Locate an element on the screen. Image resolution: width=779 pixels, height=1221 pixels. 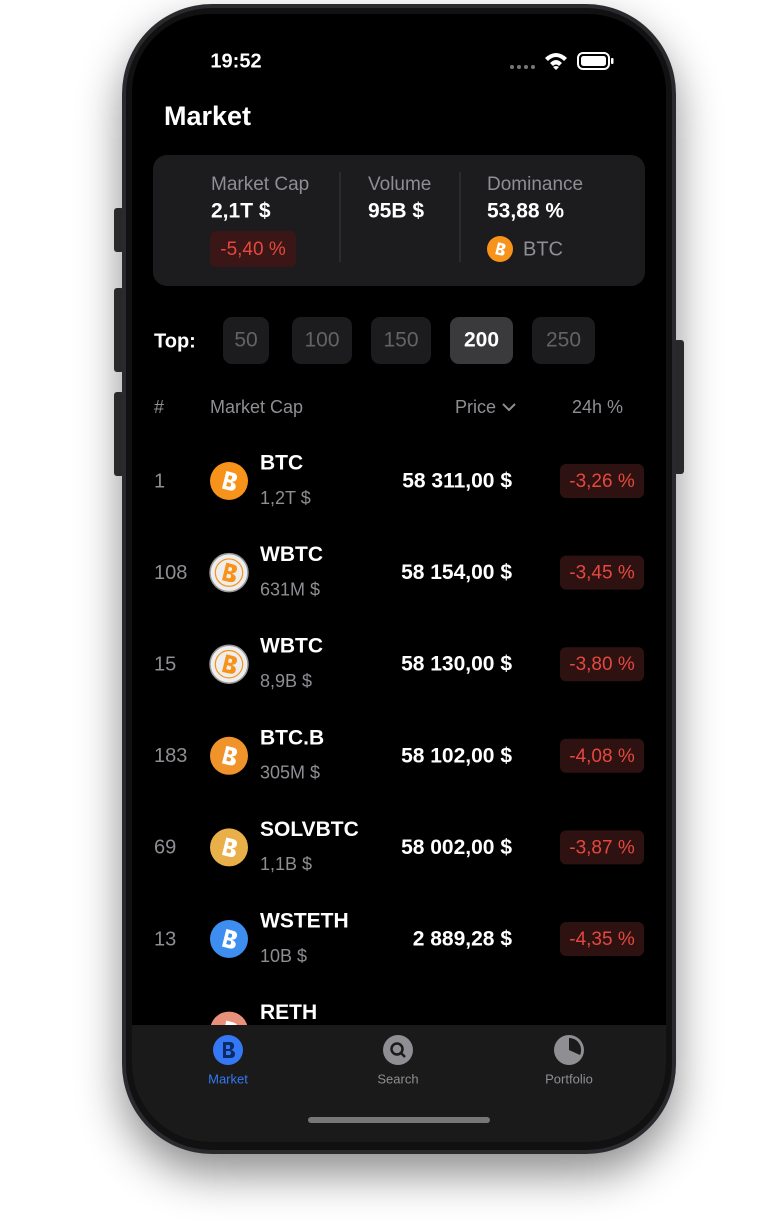
coin-price: 58 311,00 $ is located at coordinates (457, 481).